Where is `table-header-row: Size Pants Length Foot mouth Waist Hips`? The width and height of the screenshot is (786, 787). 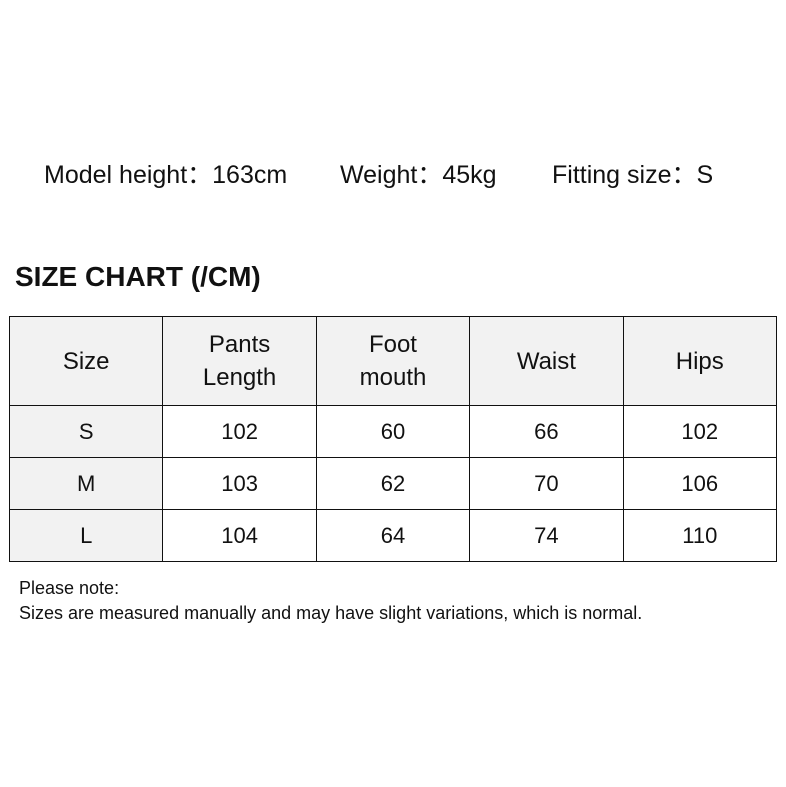
table-header-row: Size Pants Length Foot mouth Waist Hips is located at coordinates (393, 361).